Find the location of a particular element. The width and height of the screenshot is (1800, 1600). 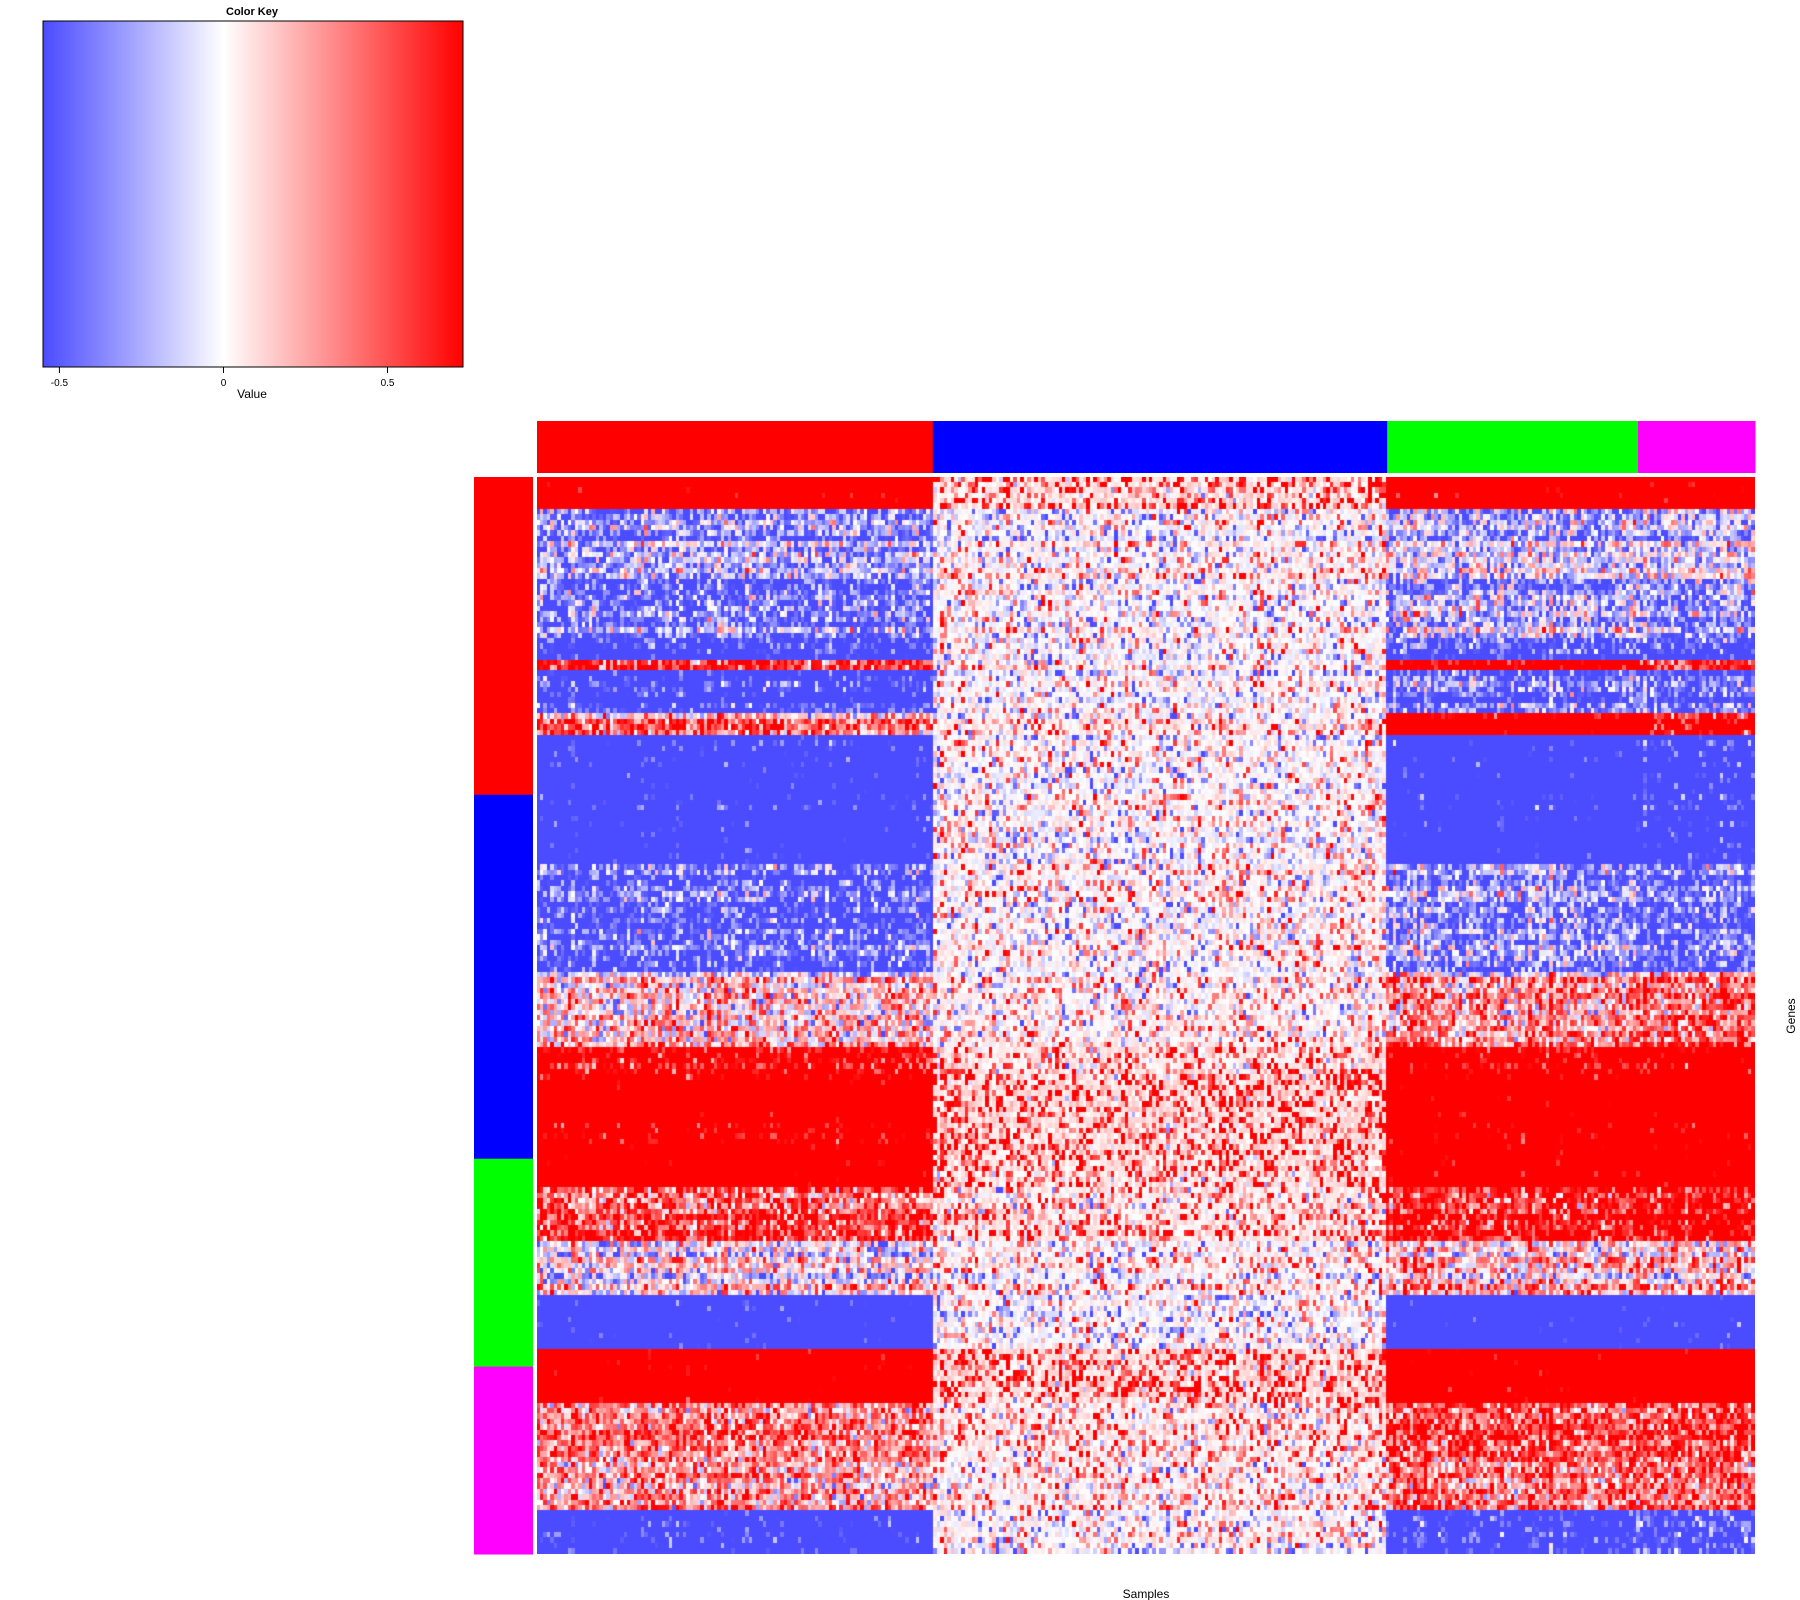

gene-group-bar is located at coordinates (503, 1016).